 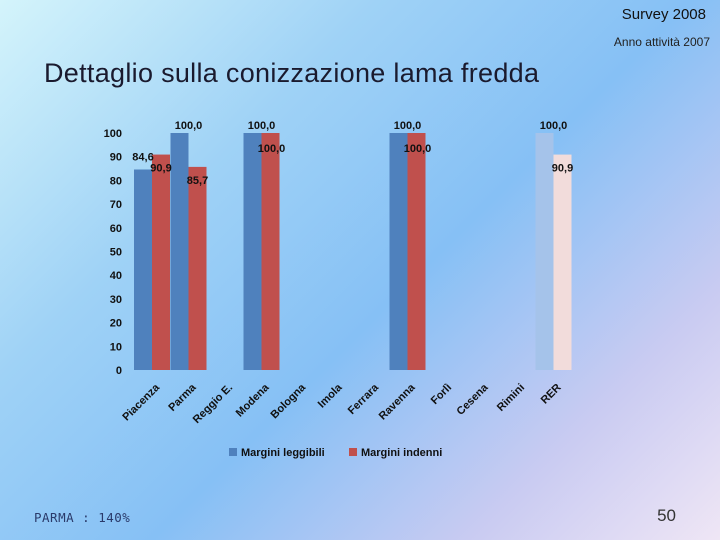 What do you see at coordinates (142, 157) in the screenshot?
I see `data-label: 84,6` at bounding box center [142, 157].